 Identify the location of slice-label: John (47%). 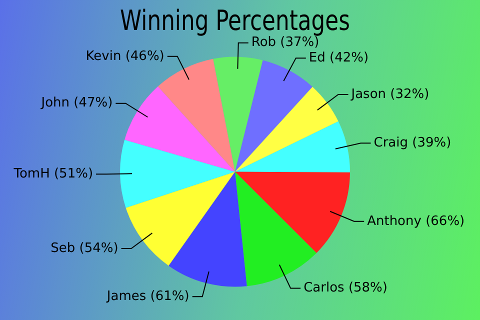
(76, 103).